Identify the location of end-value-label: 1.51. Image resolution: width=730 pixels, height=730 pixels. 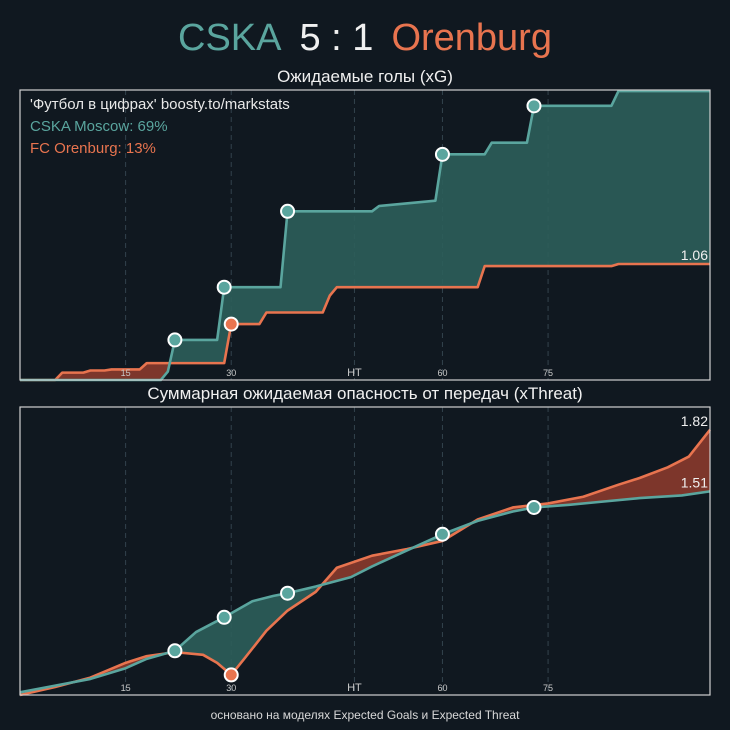
(694, 482).